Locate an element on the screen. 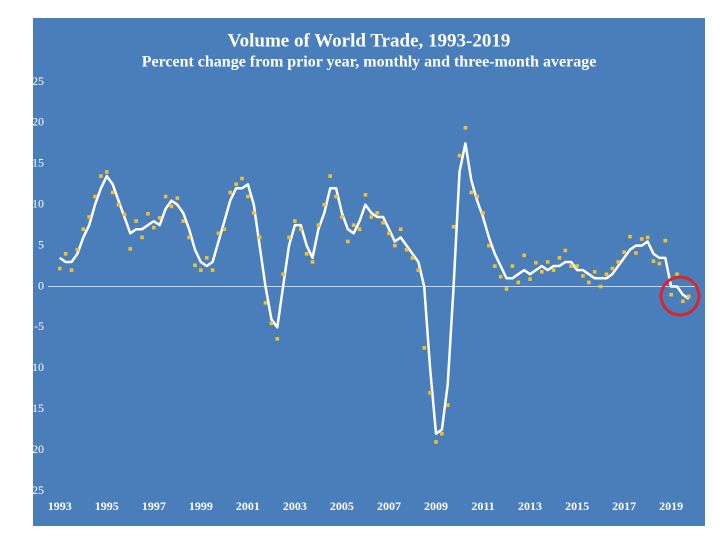 The width and height of the screenshot is (725, 536). y-tick-label: -20 is located at coordinates (36, 449).